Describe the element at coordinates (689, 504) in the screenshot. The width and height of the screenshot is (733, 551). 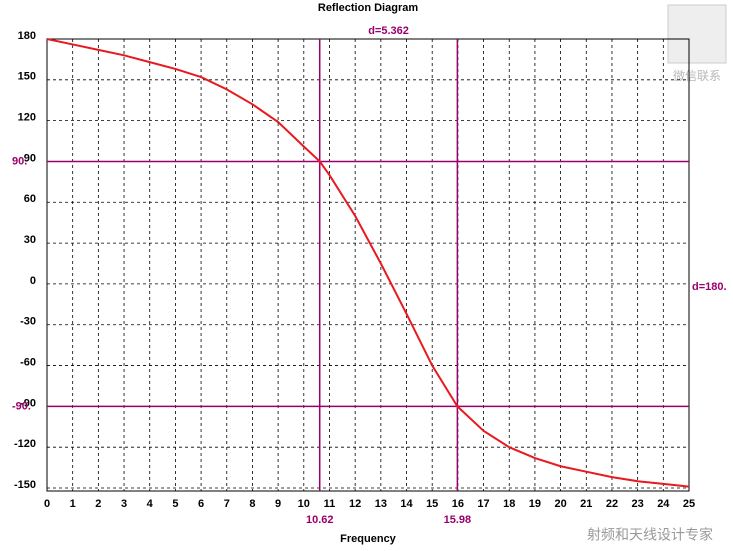
I see `x-tick-label: 25` at that location.